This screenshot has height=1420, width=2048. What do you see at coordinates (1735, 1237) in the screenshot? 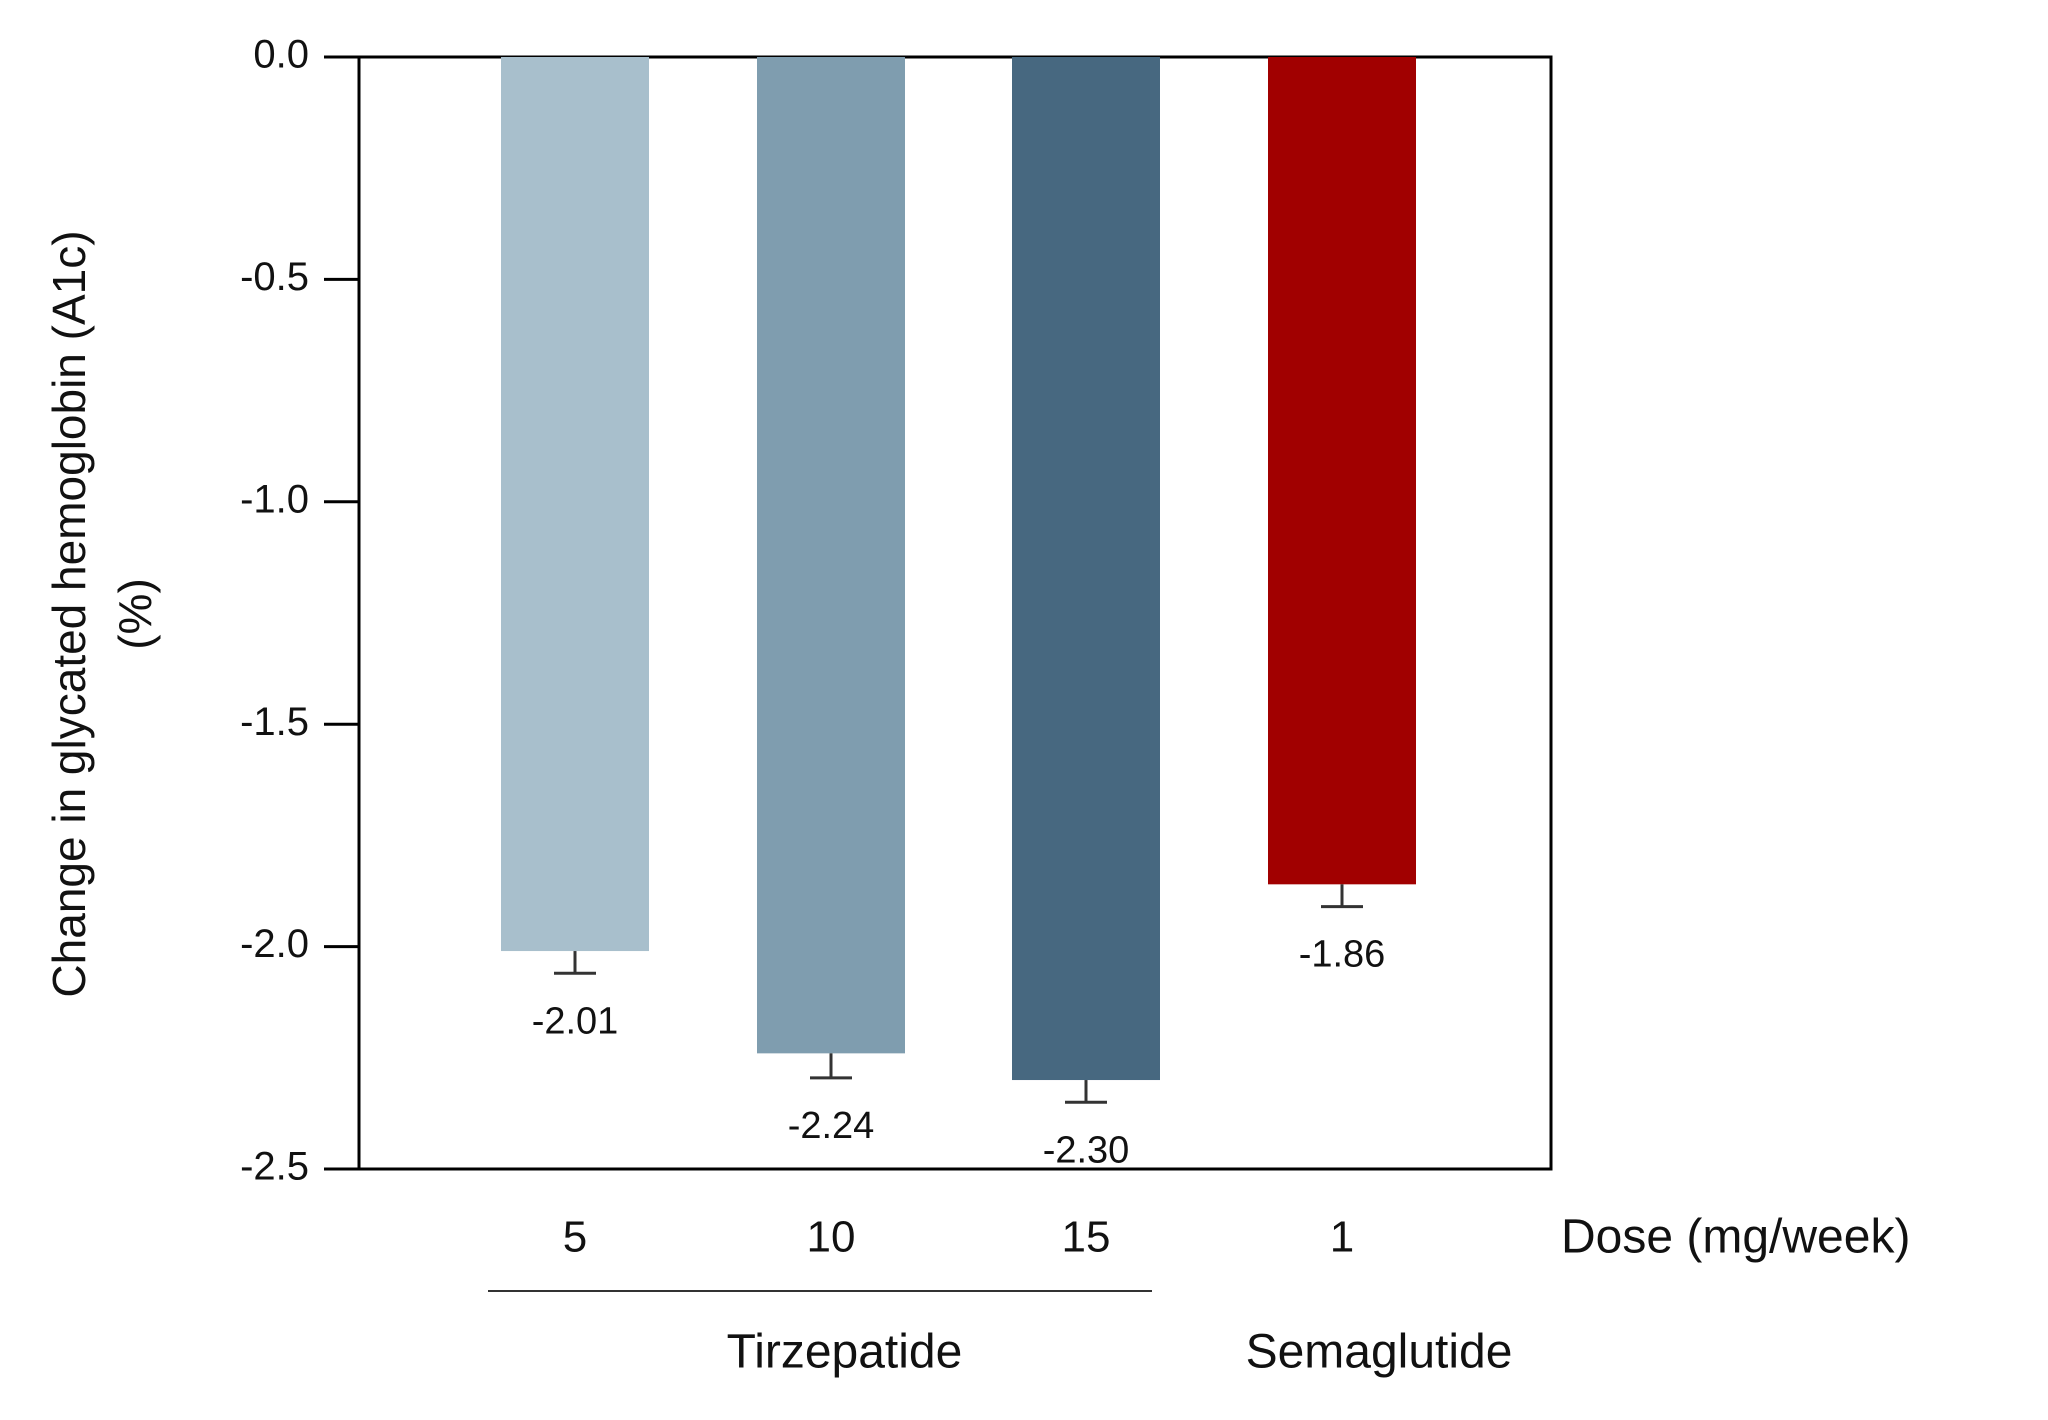
I see `x-axis-label: Dose (mg/week)` at bounding box center [1735, 1237].